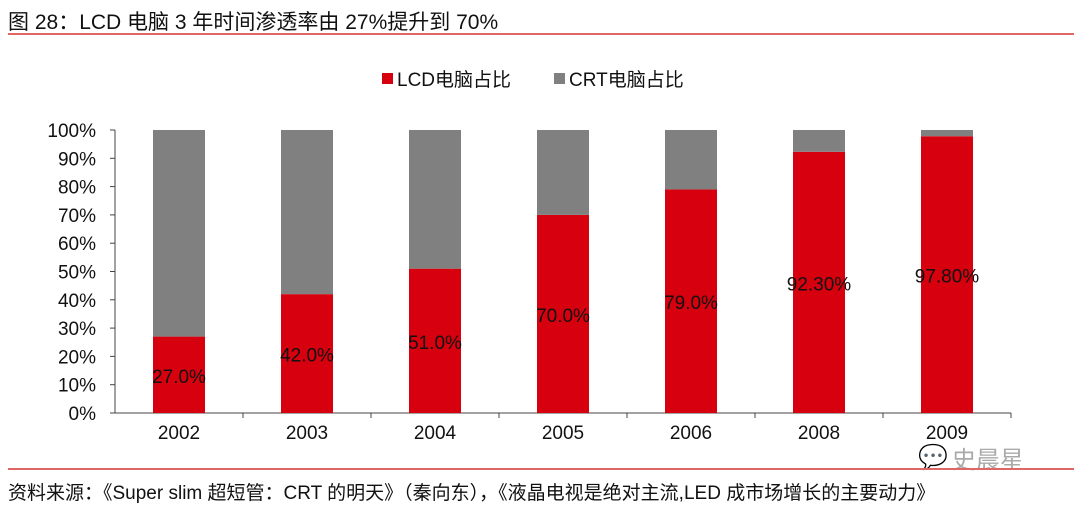 The height and width of the screenshot is (506, 1080). What do you see at coordinates (77, 357) in the screenshot?
I see `y-tick-label: 20%` at bounding box center [77, 357].